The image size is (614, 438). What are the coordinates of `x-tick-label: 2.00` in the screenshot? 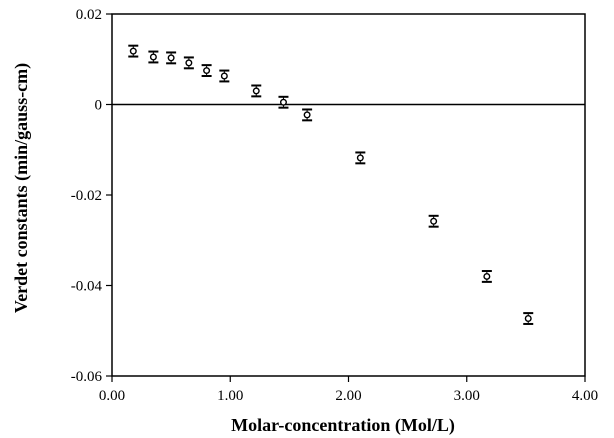 It's located at (348, 396).